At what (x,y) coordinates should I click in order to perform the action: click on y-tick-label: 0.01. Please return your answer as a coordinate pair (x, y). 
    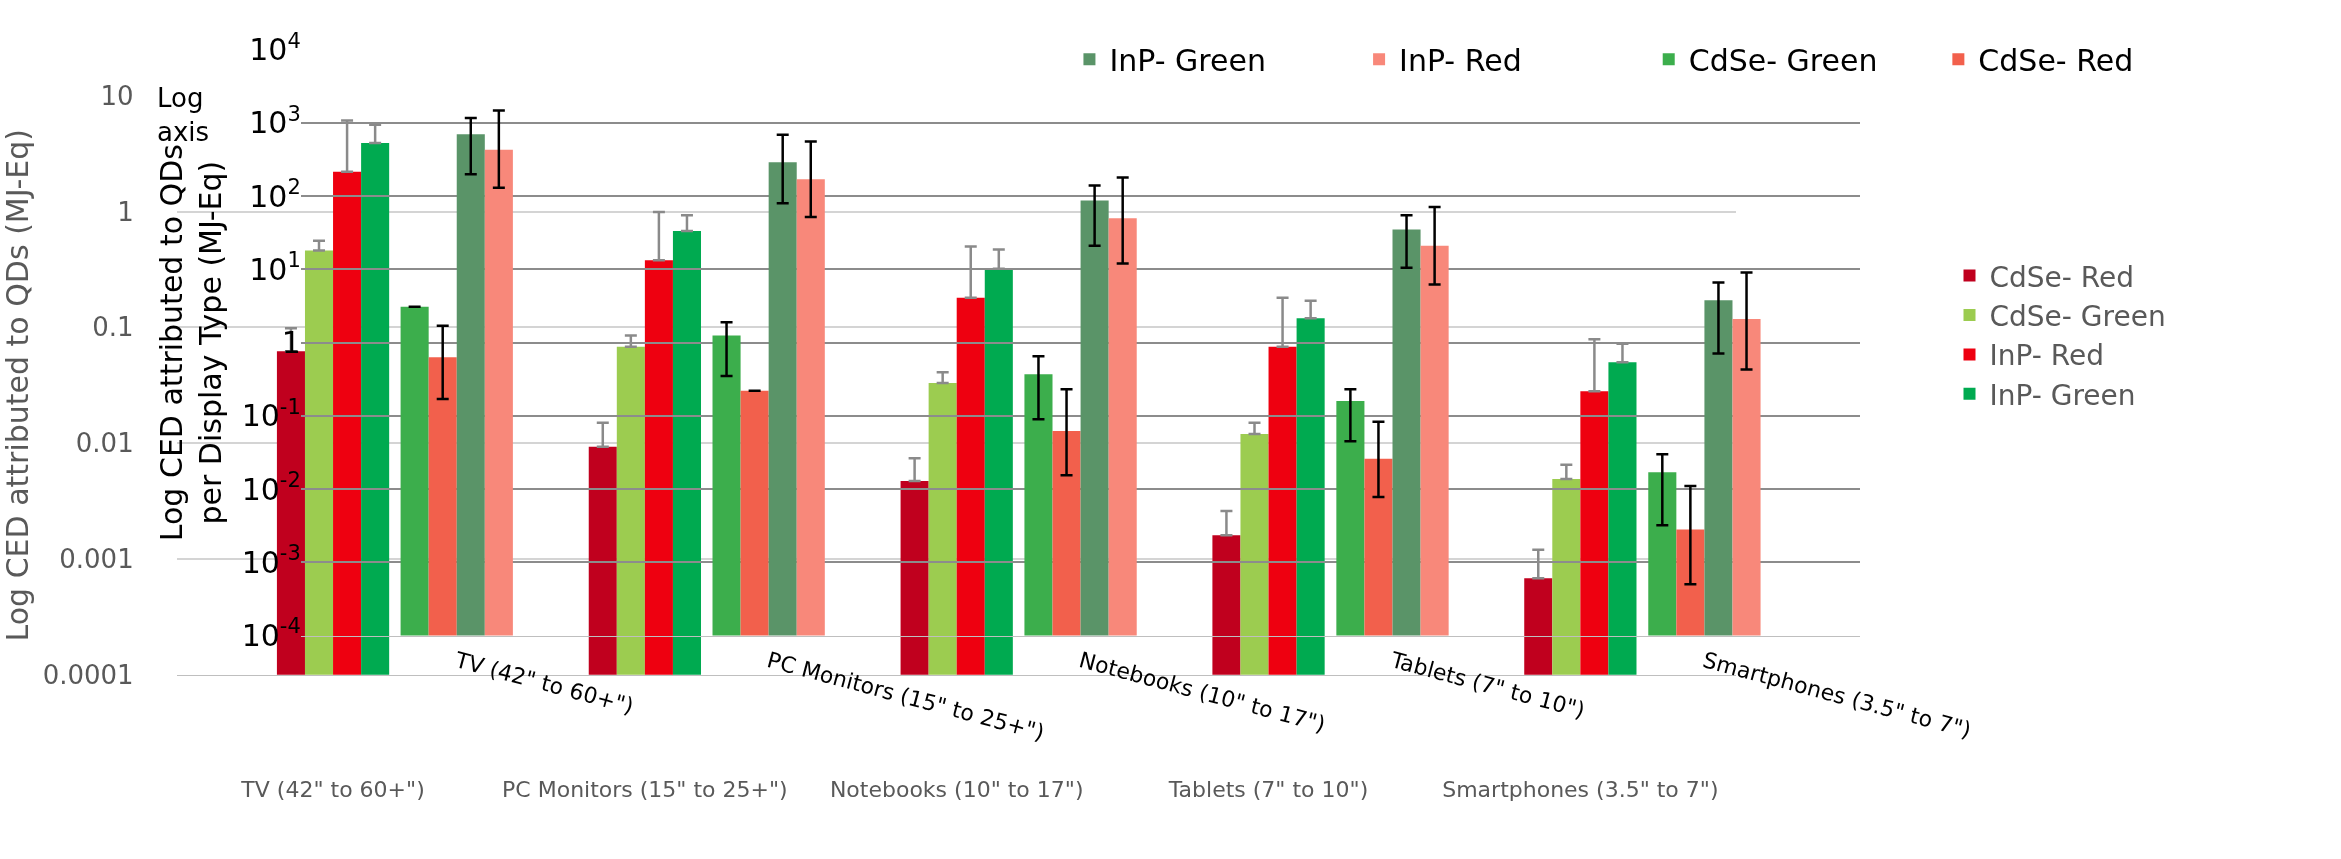
    Looking at the image, I should click on (104, 443).